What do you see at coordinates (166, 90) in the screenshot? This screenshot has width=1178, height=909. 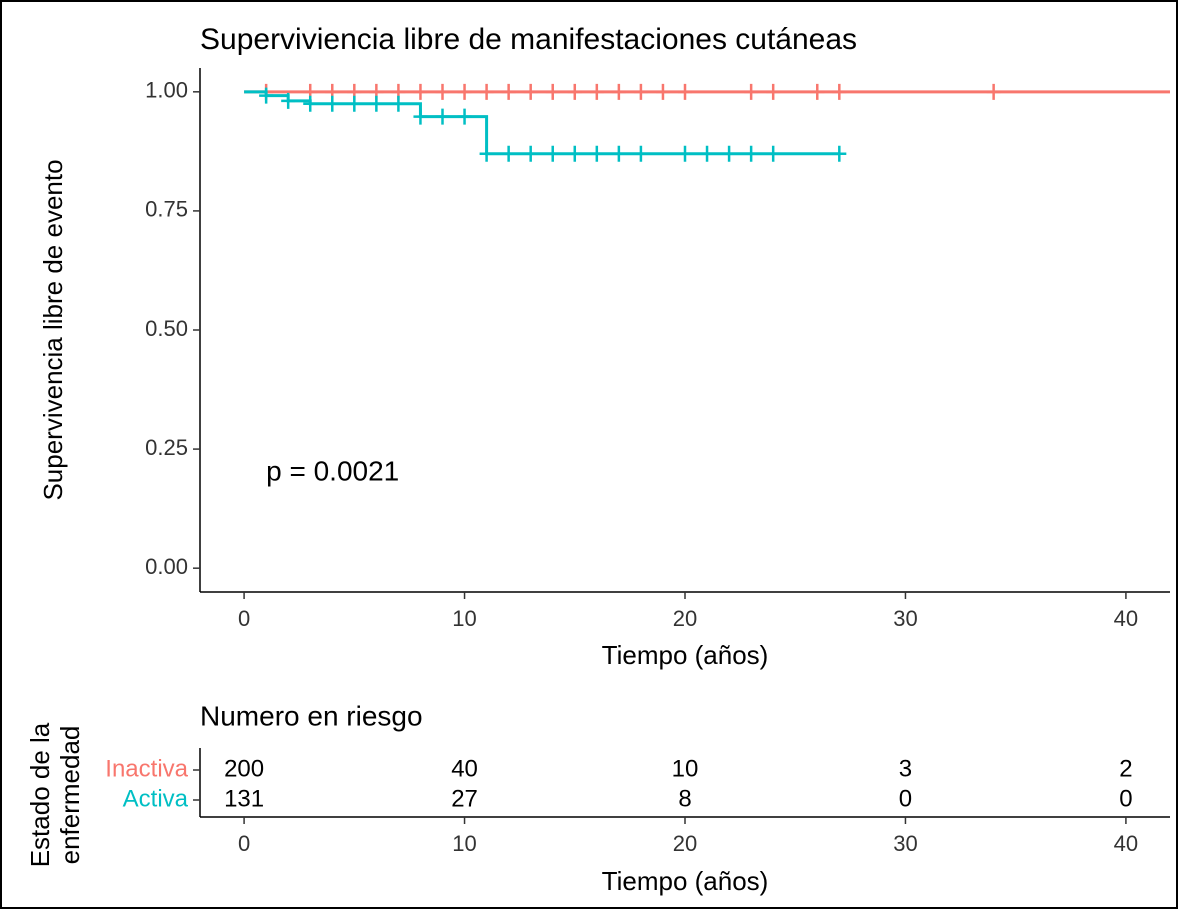 I see `y-tick-label: 1.00` at bounding box center [166, 90].